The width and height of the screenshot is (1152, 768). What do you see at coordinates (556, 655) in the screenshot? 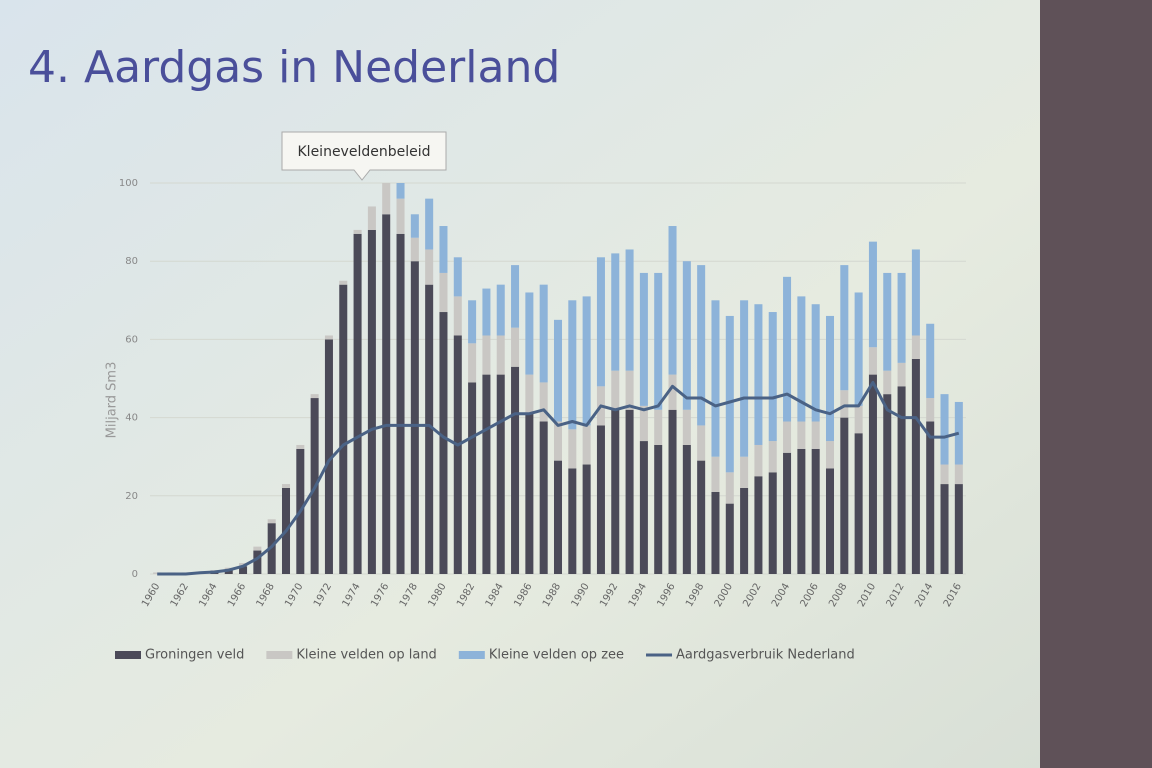
I see `legend-label: Kleine velden op zee` at bounding box center [556, 655].